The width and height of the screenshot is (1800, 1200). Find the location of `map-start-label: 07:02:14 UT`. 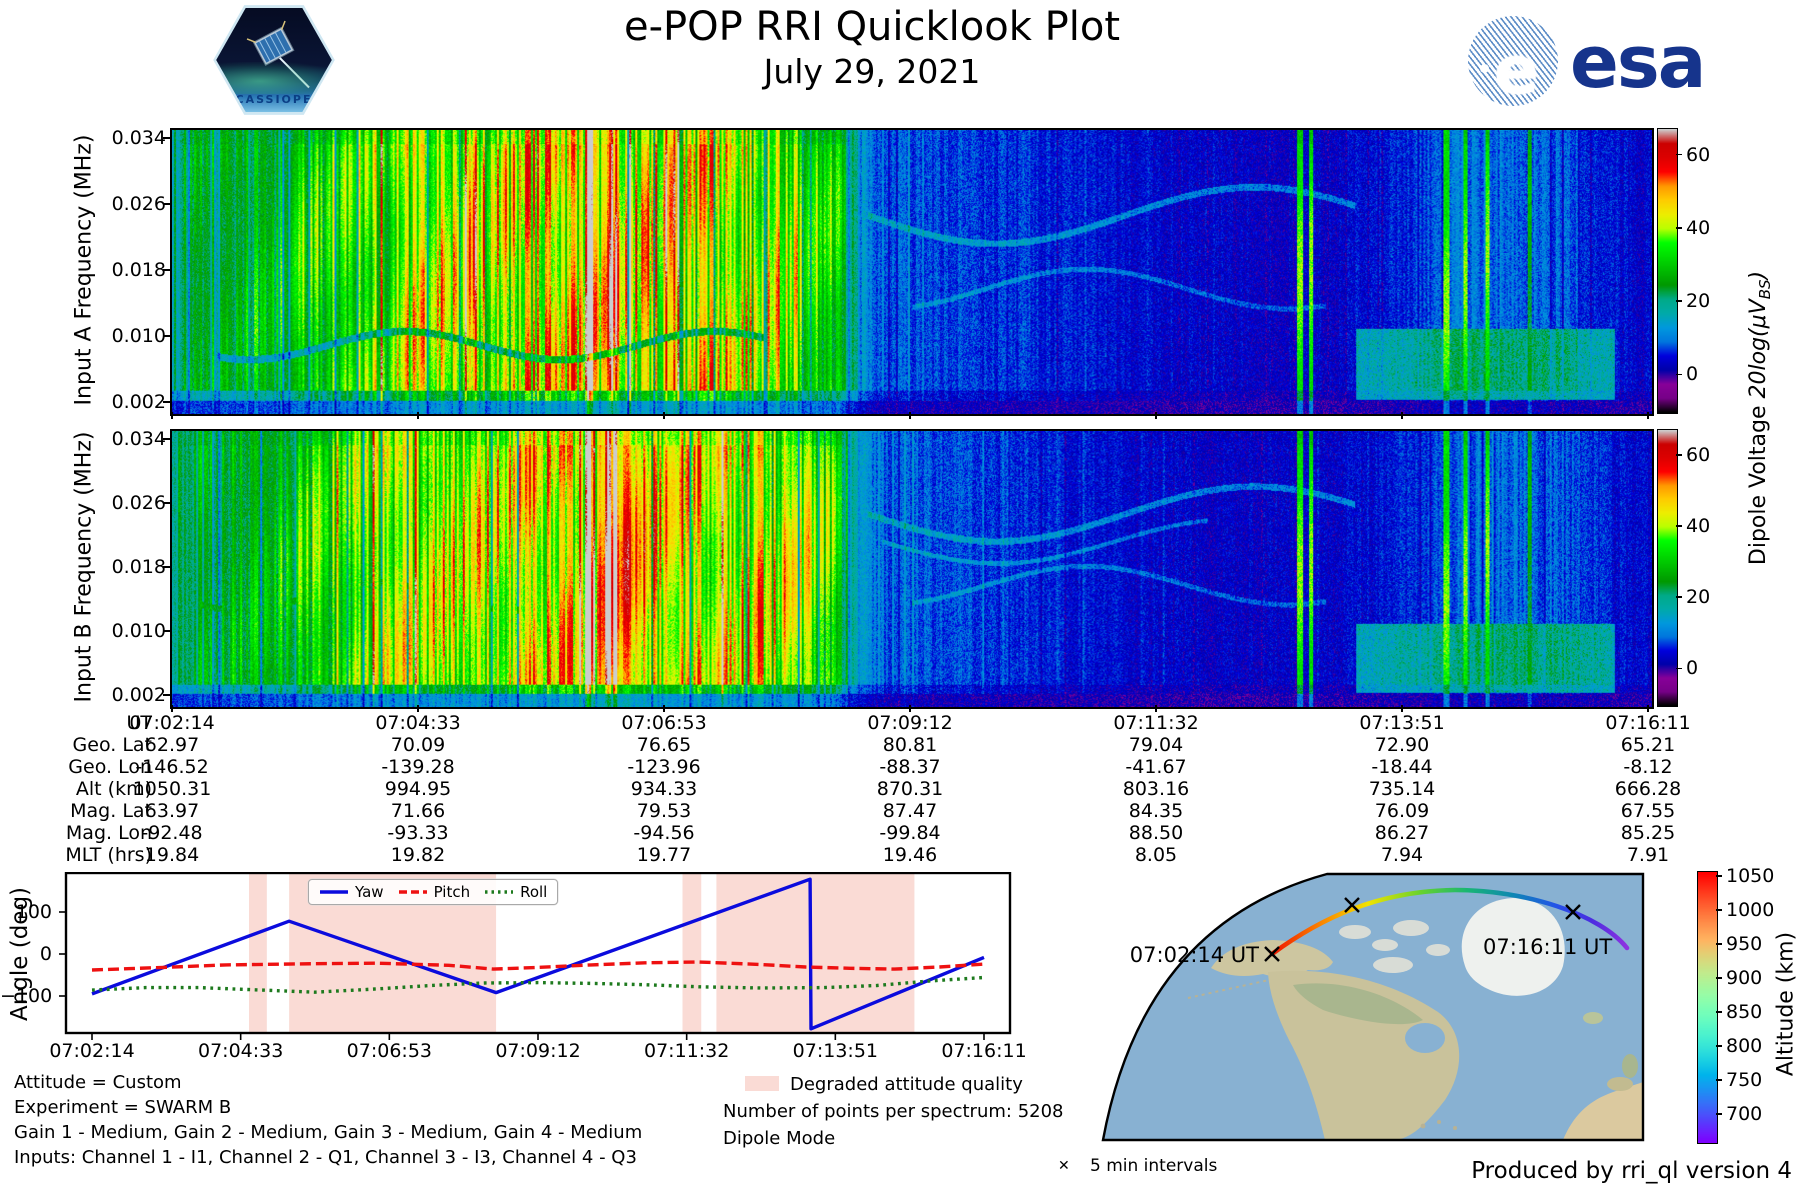

map-start-label: 07:02:14 UT is located at coordinates (1194, 955).